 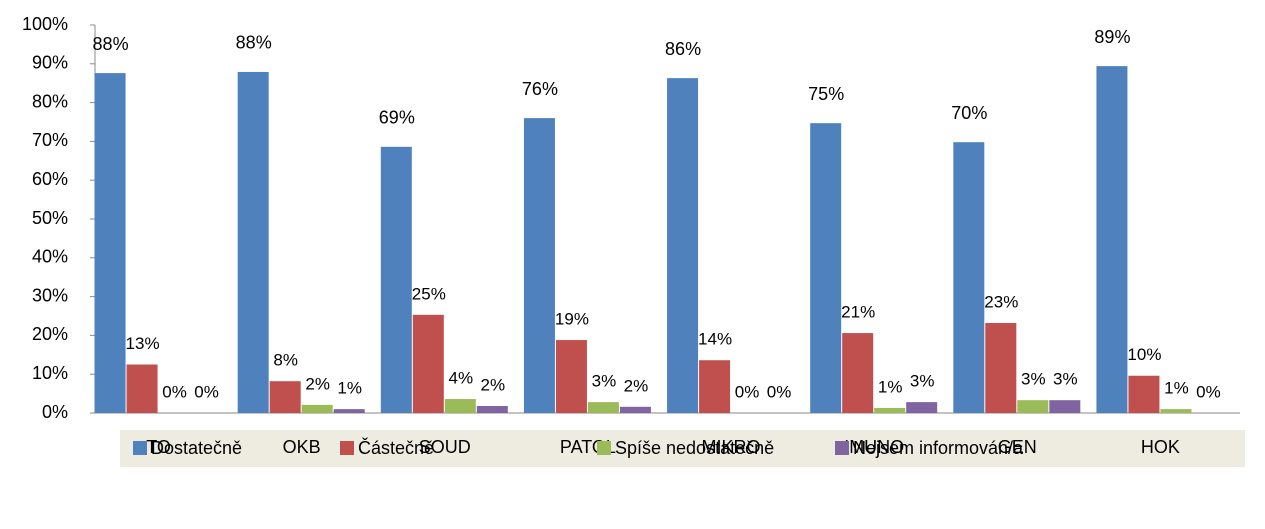 I want to click on x-tick-label: SOUD, so click(x=445, y=447).